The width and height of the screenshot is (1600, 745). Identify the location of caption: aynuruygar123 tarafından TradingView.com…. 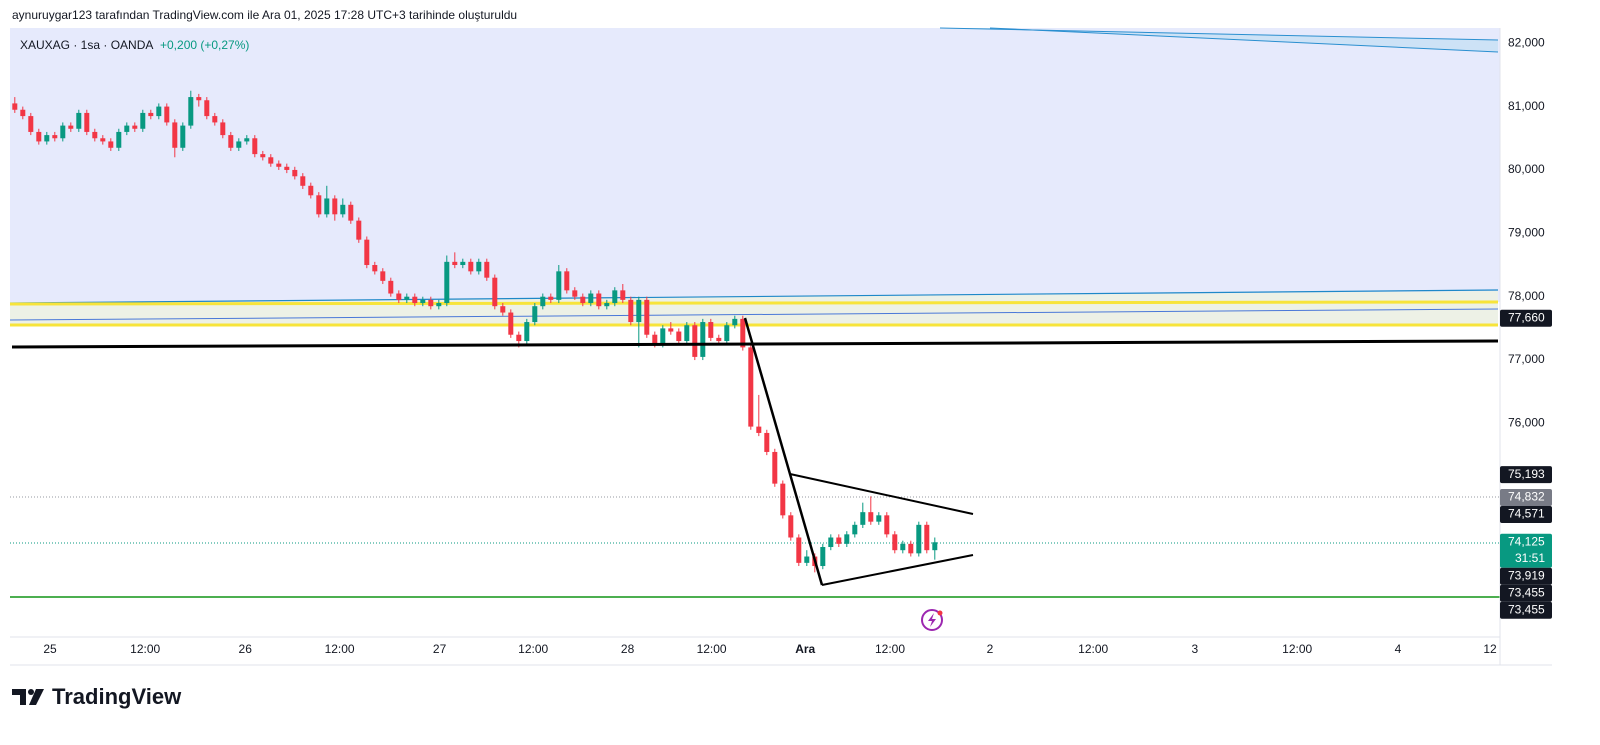
(264, 15).